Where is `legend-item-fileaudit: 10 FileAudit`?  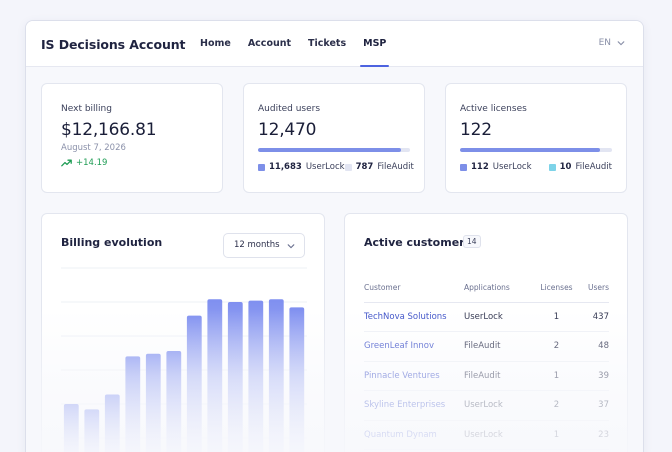
legend-item-fileaudit: 10 FileAudit is located at coordinates (580, 167).